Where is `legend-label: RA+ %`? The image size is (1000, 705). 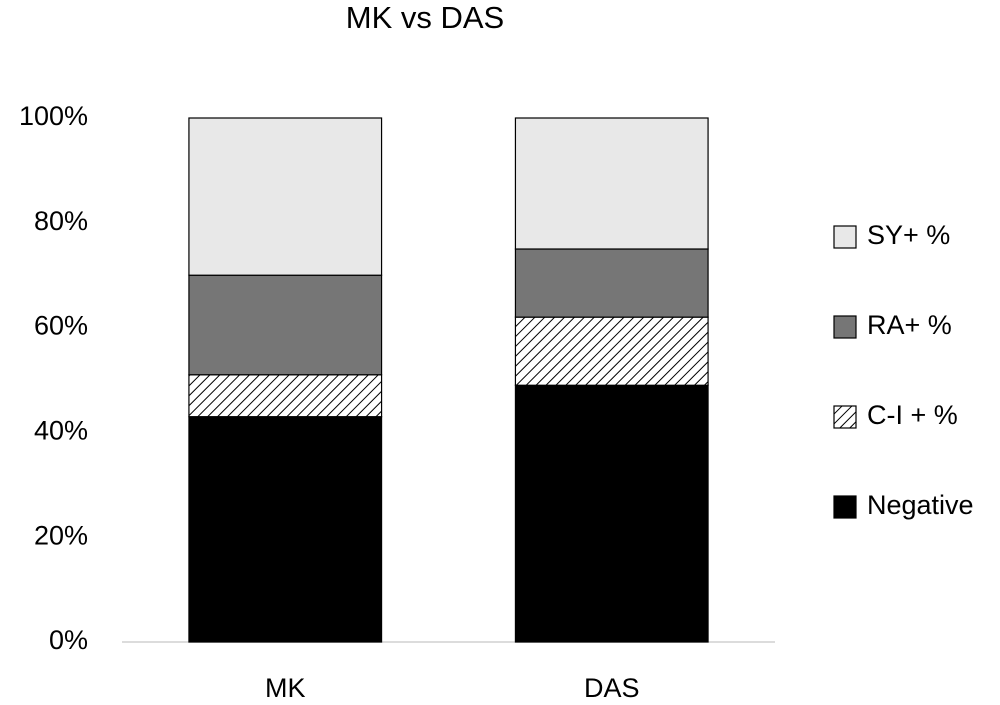 legend-label: RA+ % is located at coordinates (909, 325).